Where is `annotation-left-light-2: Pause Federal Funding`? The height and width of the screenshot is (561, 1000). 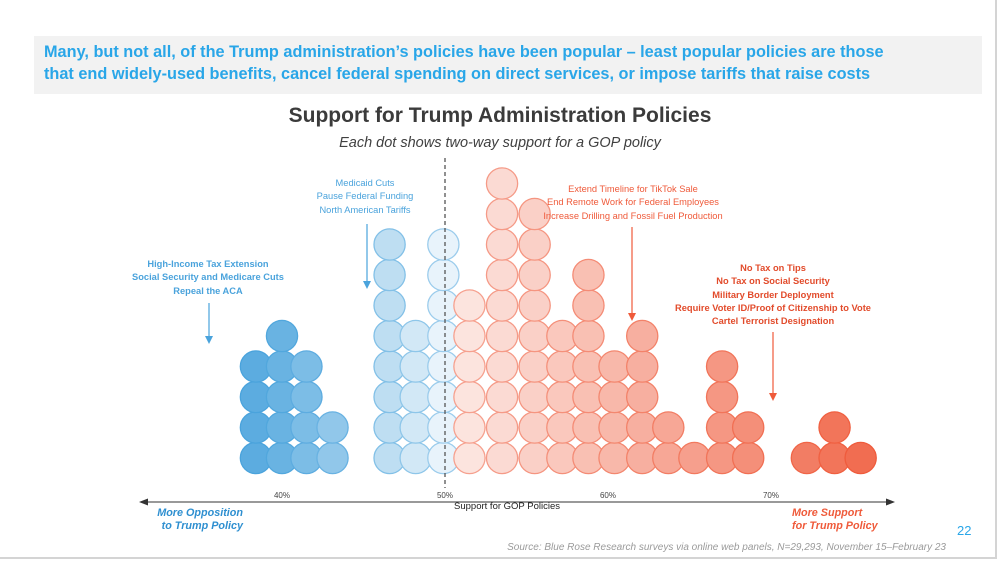 annotation-left-light-2: Pause Federal Funding is located at coordinates (365, 196).